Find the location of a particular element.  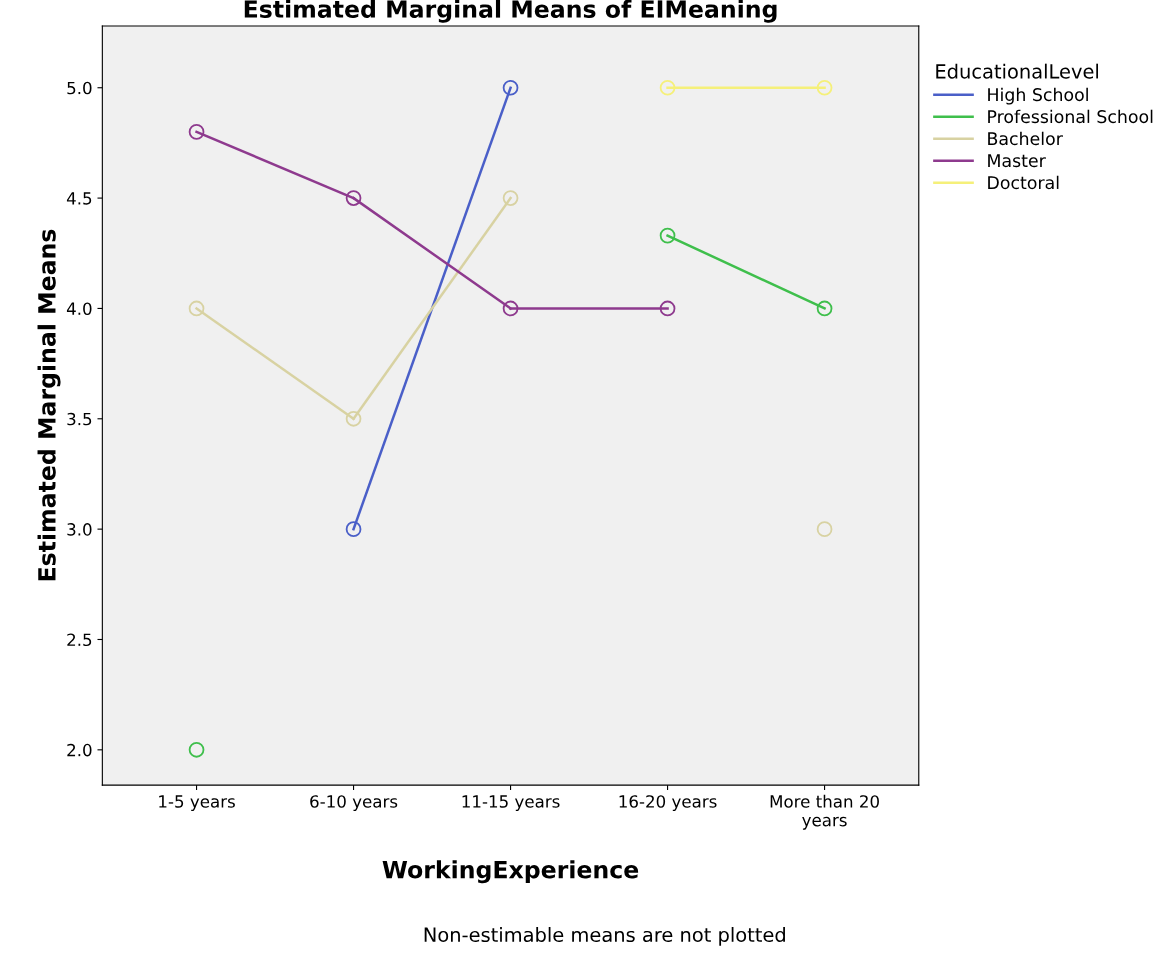

y-tick-label: 4.0 is located at coordinates (79, 309).